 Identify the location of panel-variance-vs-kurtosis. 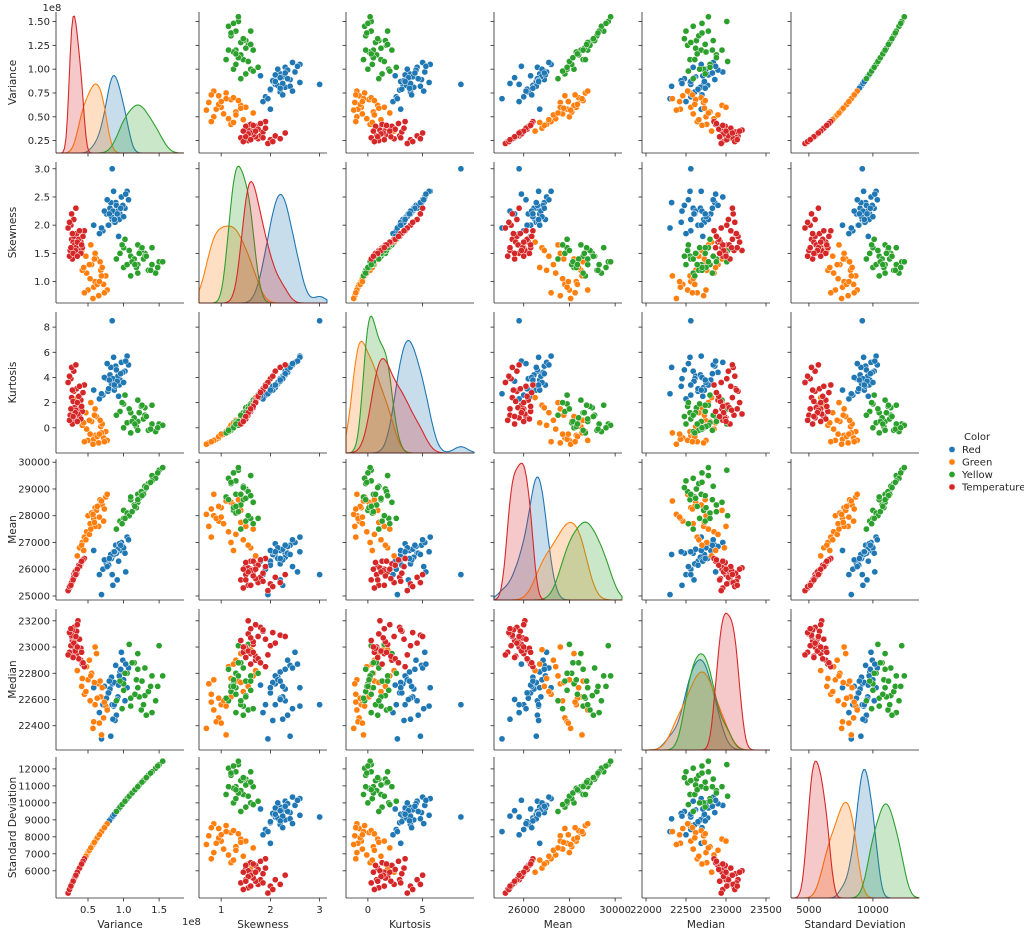
(408, 84).